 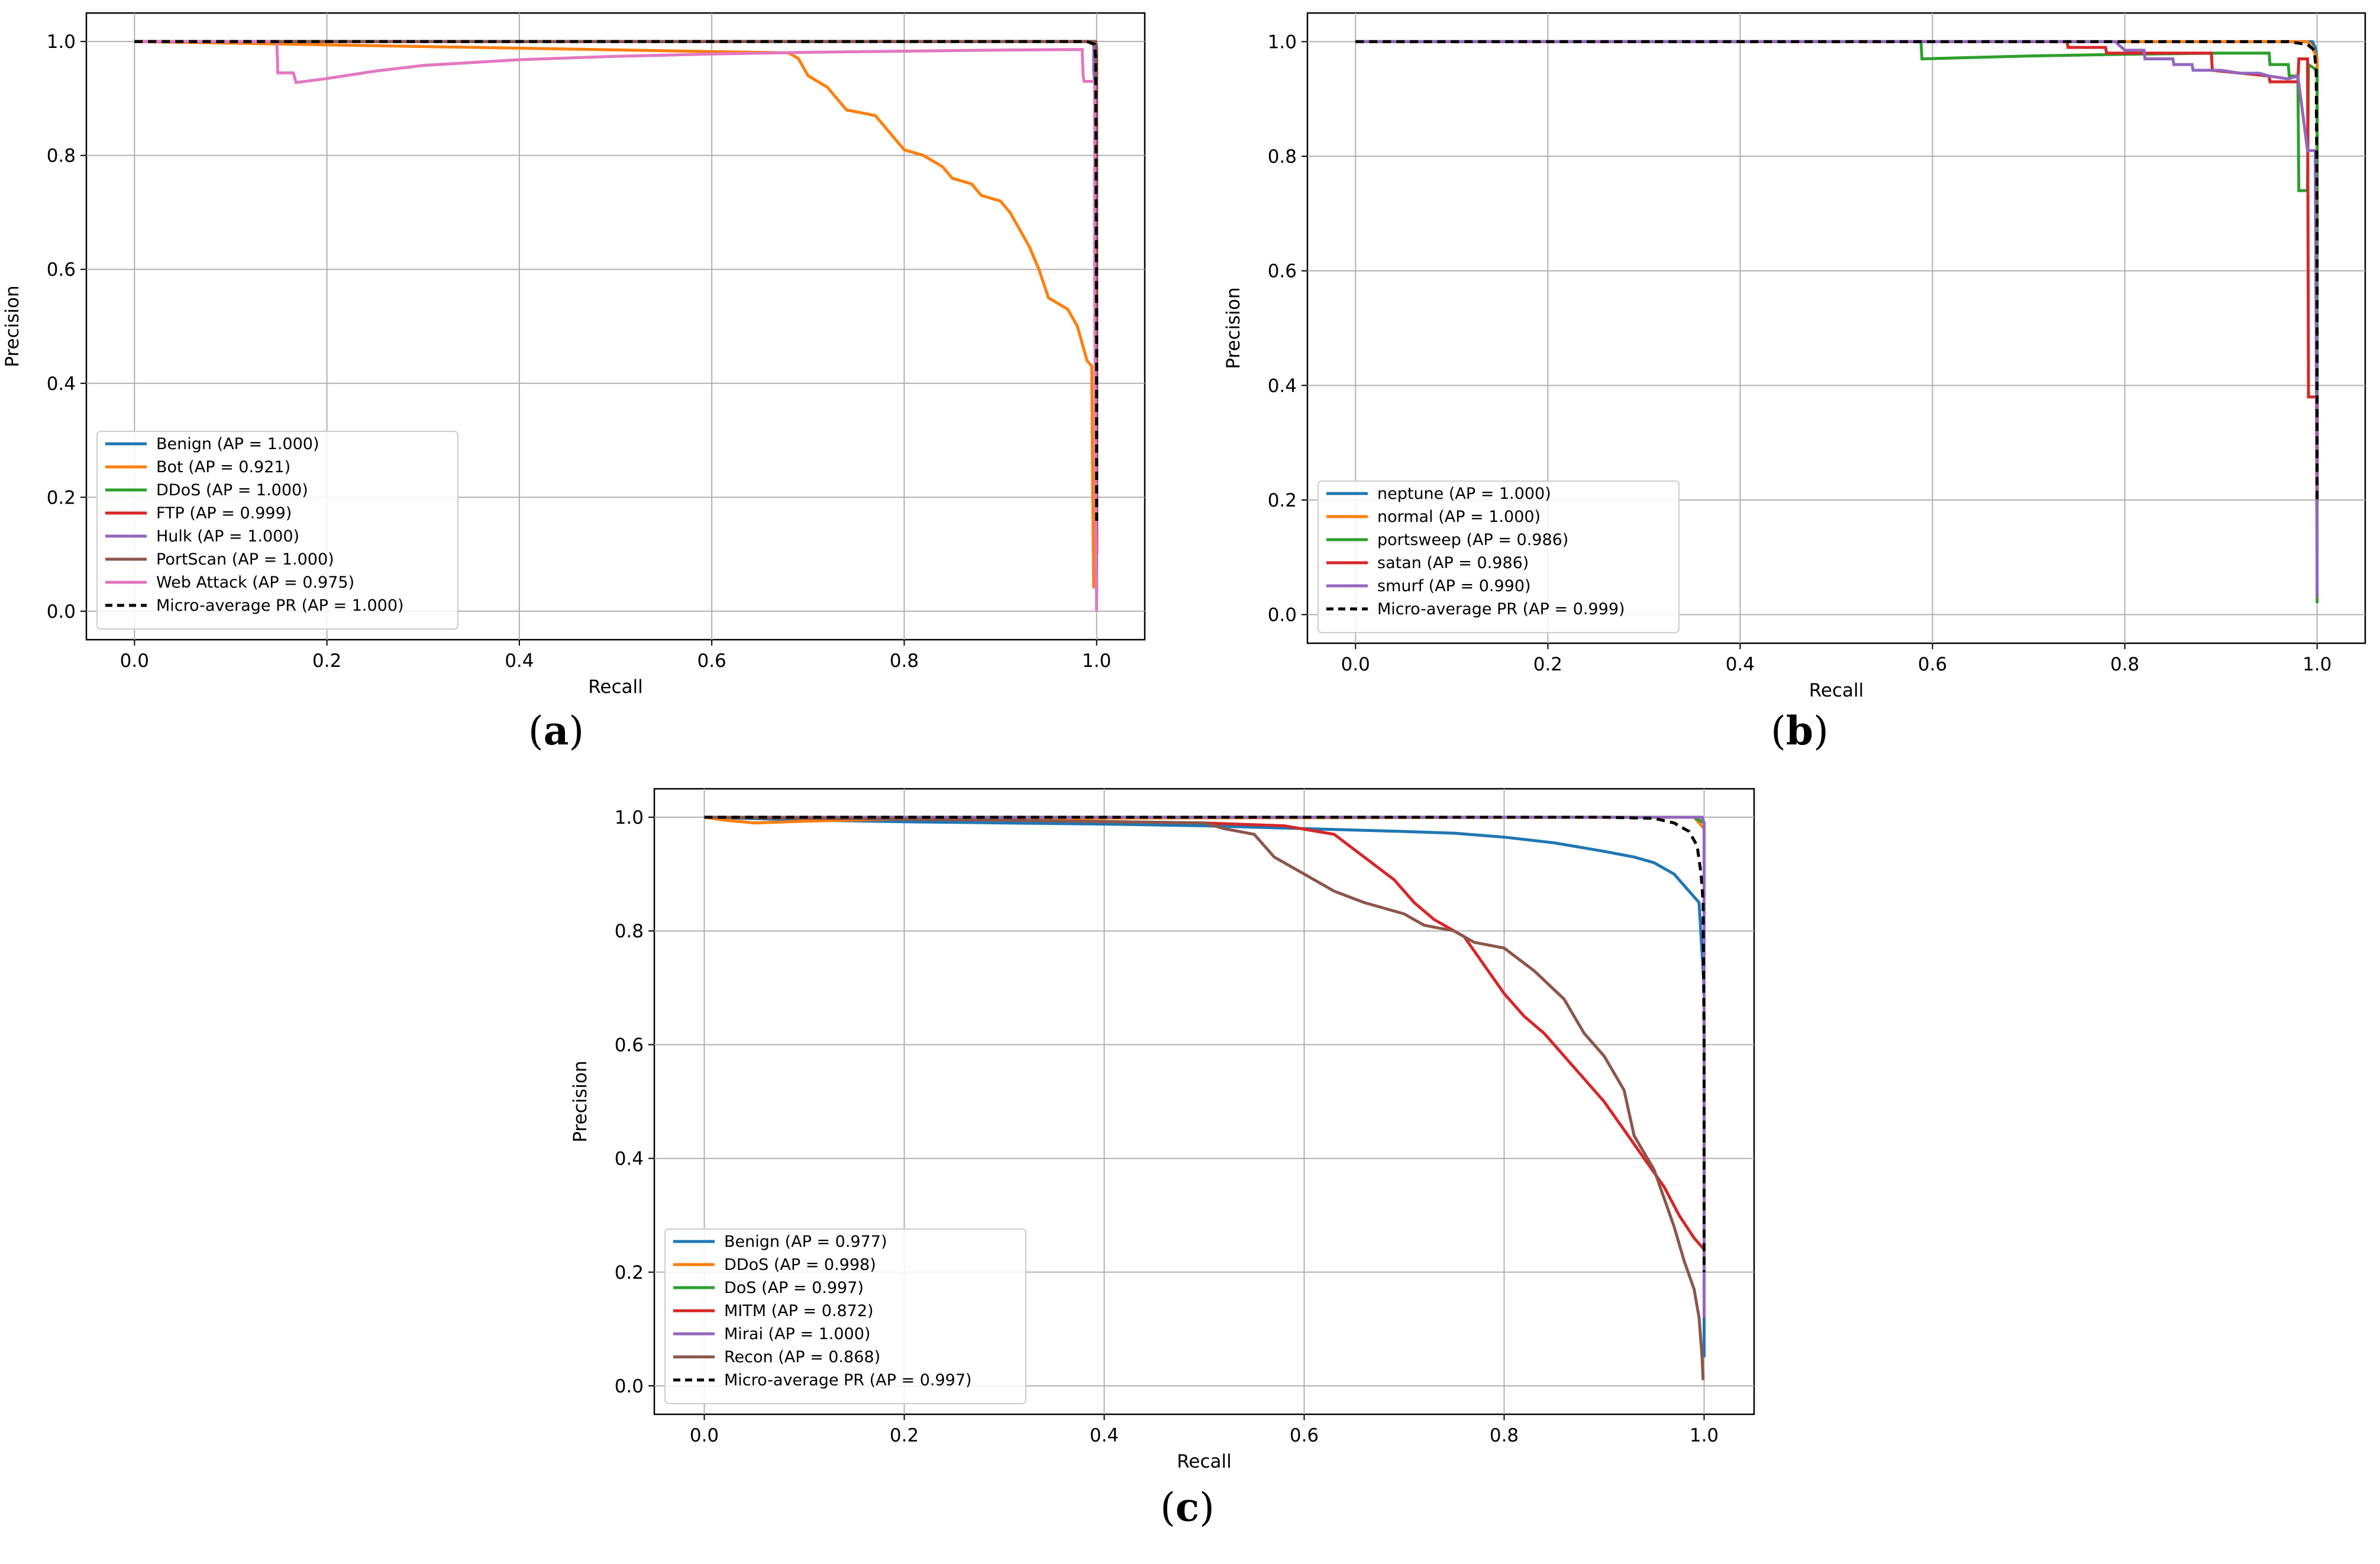 I want to click on chart-a-legend-entry: Micro-average PR (AP = 1.000), so click(x=280, y=605).